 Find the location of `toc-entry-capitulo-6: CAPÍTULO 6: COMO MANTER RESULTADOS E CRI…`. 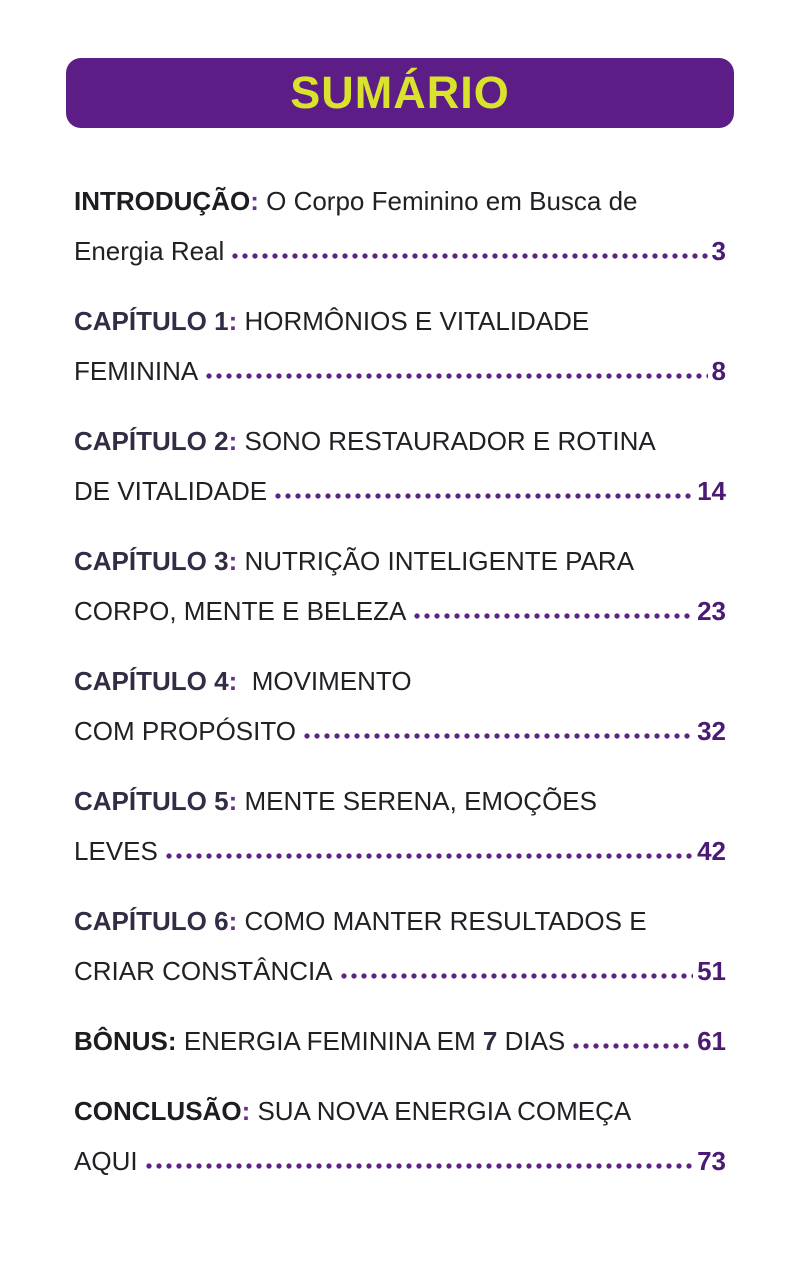

toc-entry-capitulo-6: CAPÍTULO 6: COMO MANTER RESULTADOS E CRI… is located at coordinates (400, 946).